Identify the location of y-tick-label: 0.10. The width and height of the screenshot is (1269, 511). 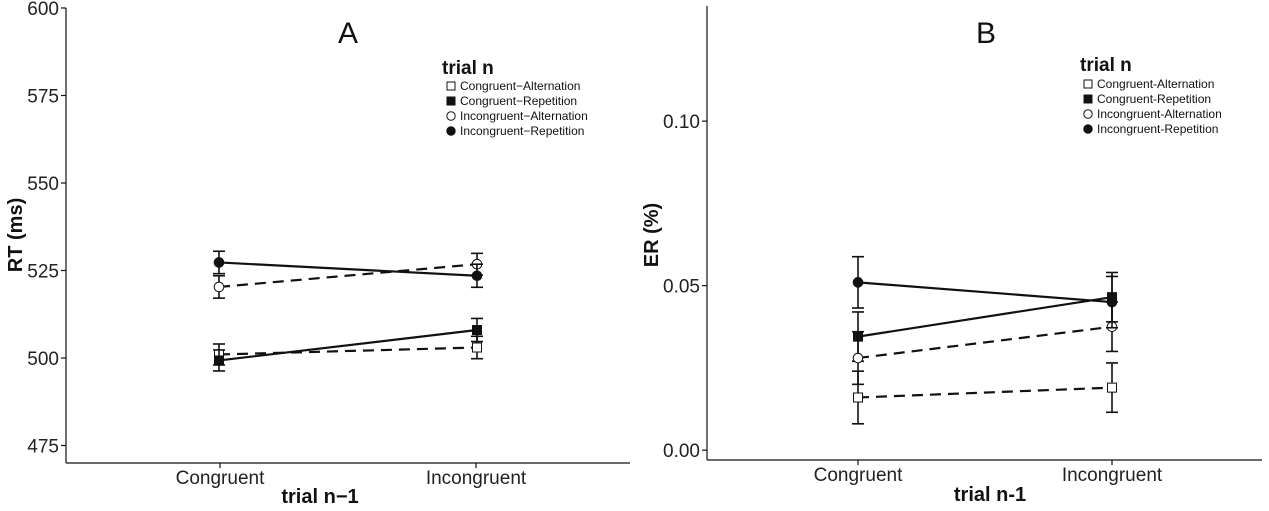
(681, 122).